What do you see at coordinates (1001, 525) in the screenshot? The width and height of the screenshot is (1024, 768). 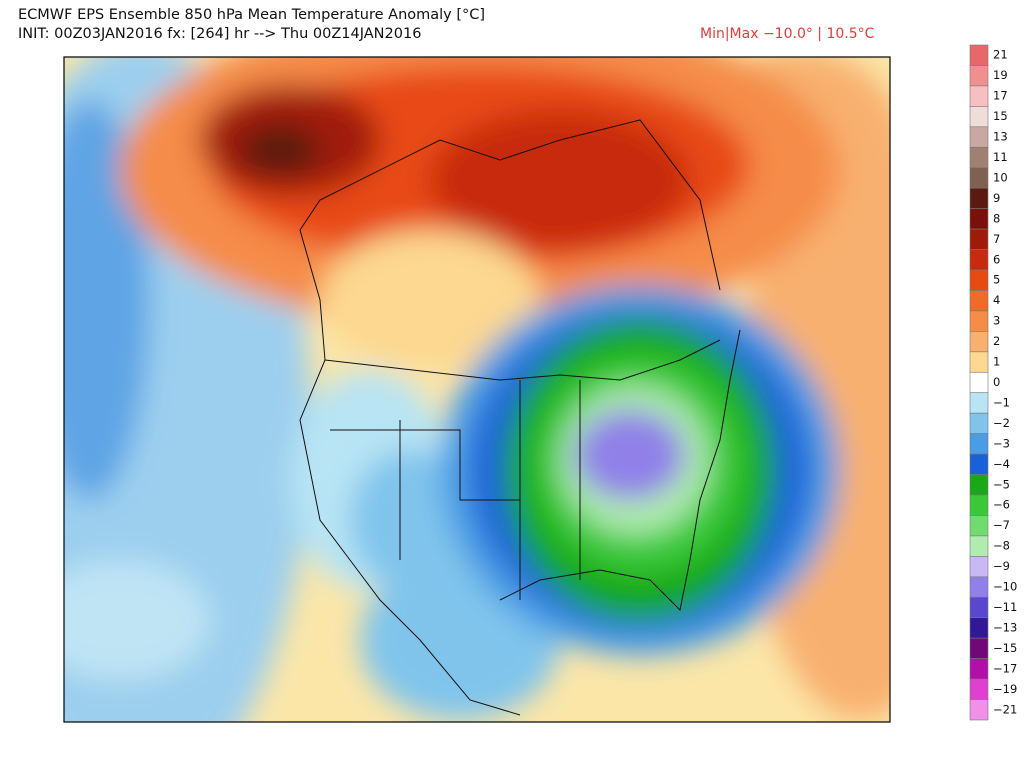 I see `colorbar-label: −7` at bounding box center [1001, 525].